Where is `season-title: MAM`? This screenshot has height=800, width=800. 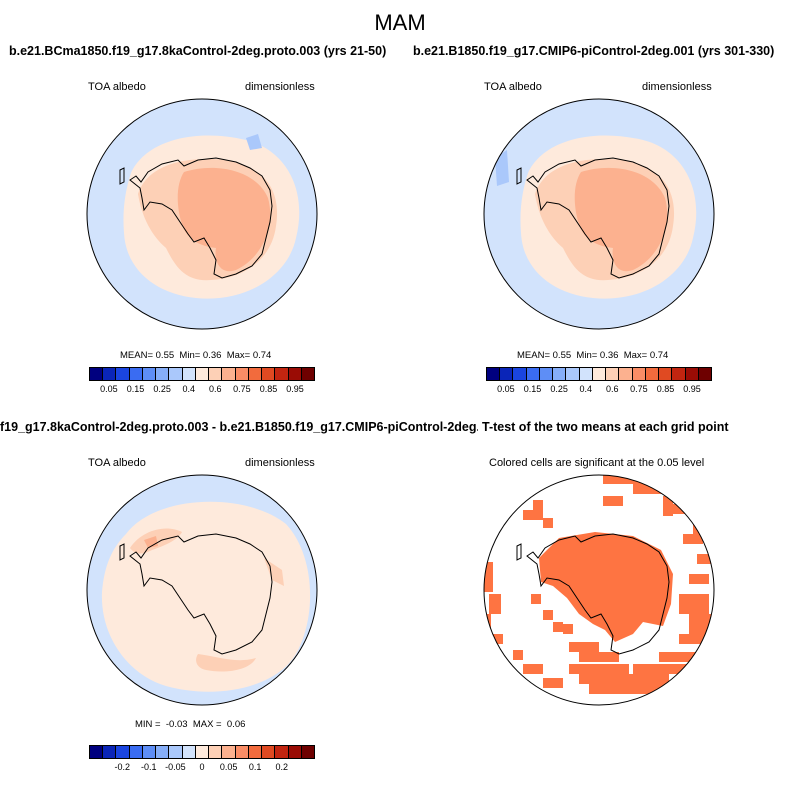
season-title: MAM is located at coordinates (400, 22).